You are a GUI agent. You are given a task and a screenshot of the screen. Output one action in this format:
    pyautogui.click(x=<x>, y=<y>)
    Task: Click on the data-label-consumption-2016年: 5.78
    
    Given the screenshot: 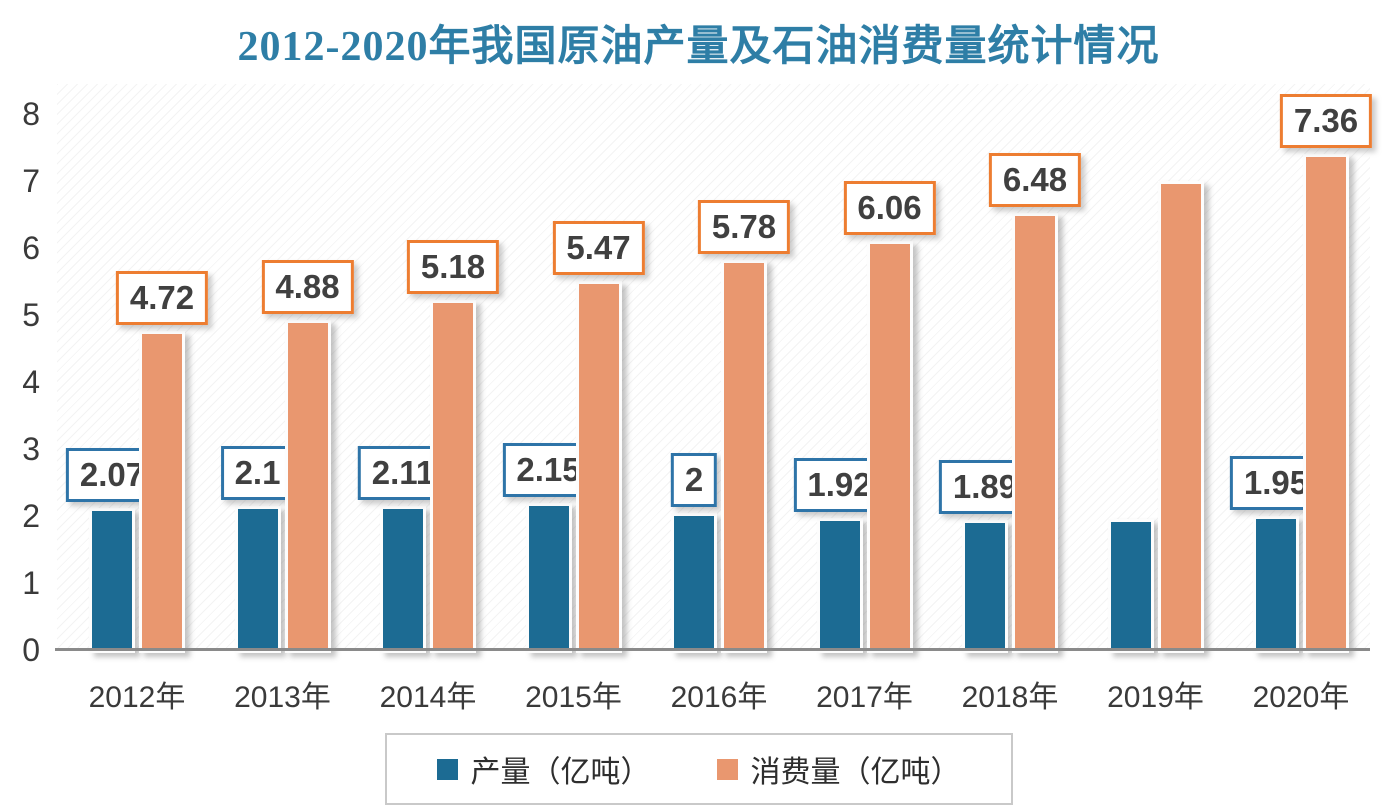 What is the action you would take?
    pyautogui.click(x=744, y=226)
    